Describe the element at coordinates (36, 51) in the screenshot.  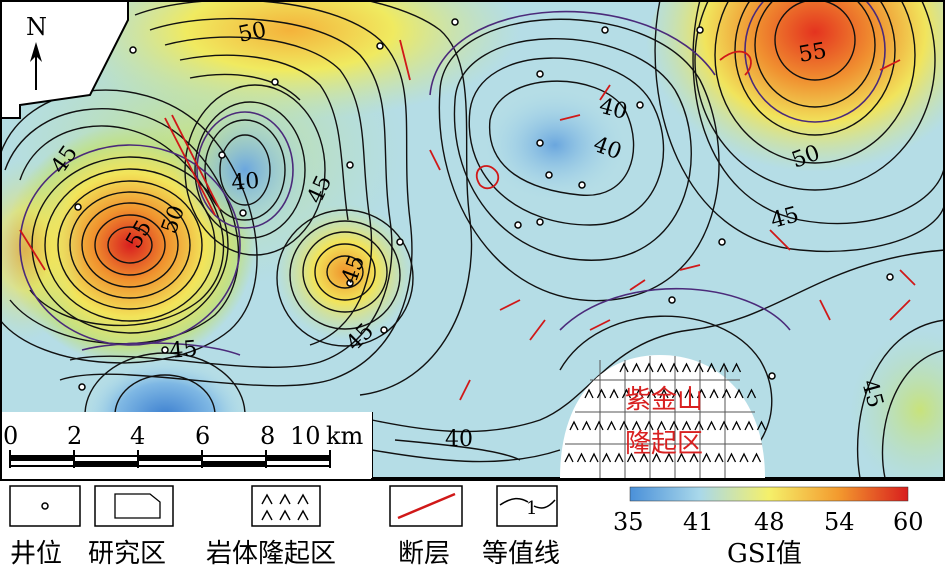
I see `north-arrow: N` at that location.